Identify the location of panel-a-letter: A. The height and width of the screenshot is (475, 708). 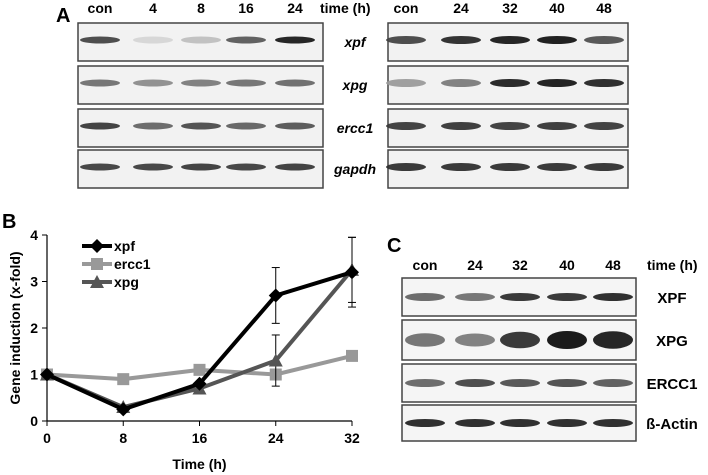
(63, 16).